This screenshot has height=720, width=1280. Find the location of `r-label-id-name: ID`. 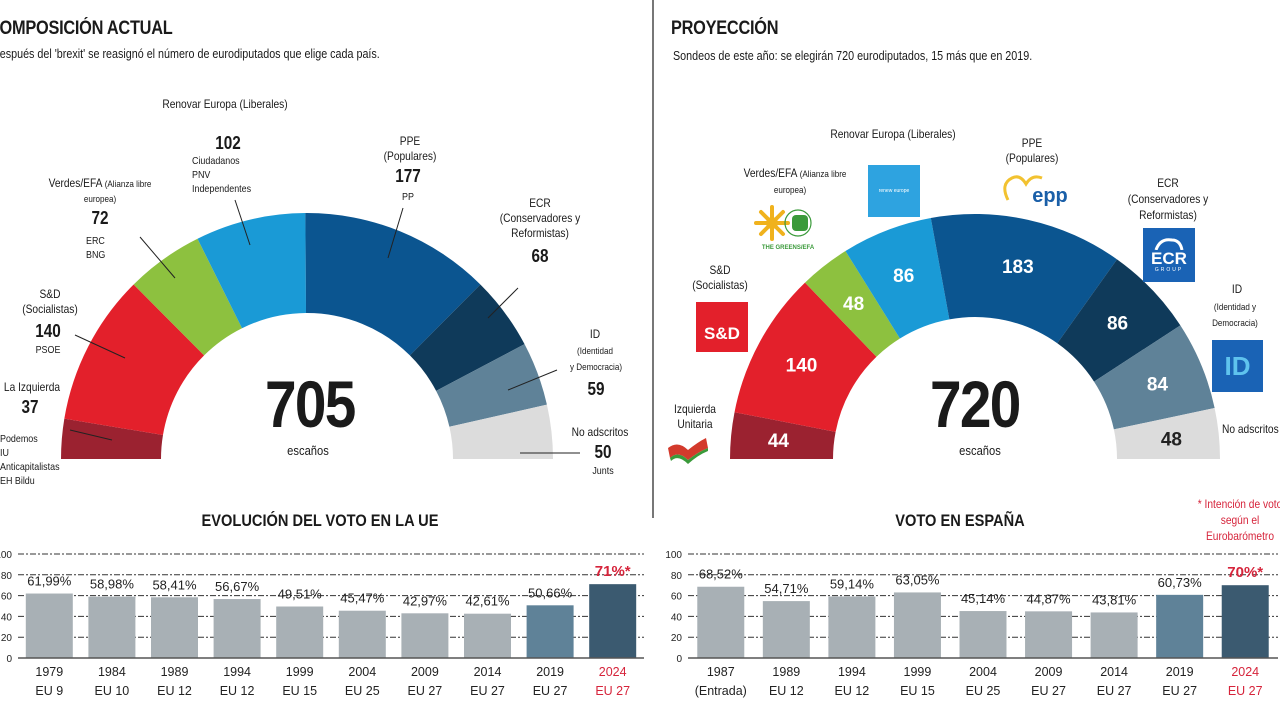

r-label-id-name: ID is located at coordinates (1237, 289).